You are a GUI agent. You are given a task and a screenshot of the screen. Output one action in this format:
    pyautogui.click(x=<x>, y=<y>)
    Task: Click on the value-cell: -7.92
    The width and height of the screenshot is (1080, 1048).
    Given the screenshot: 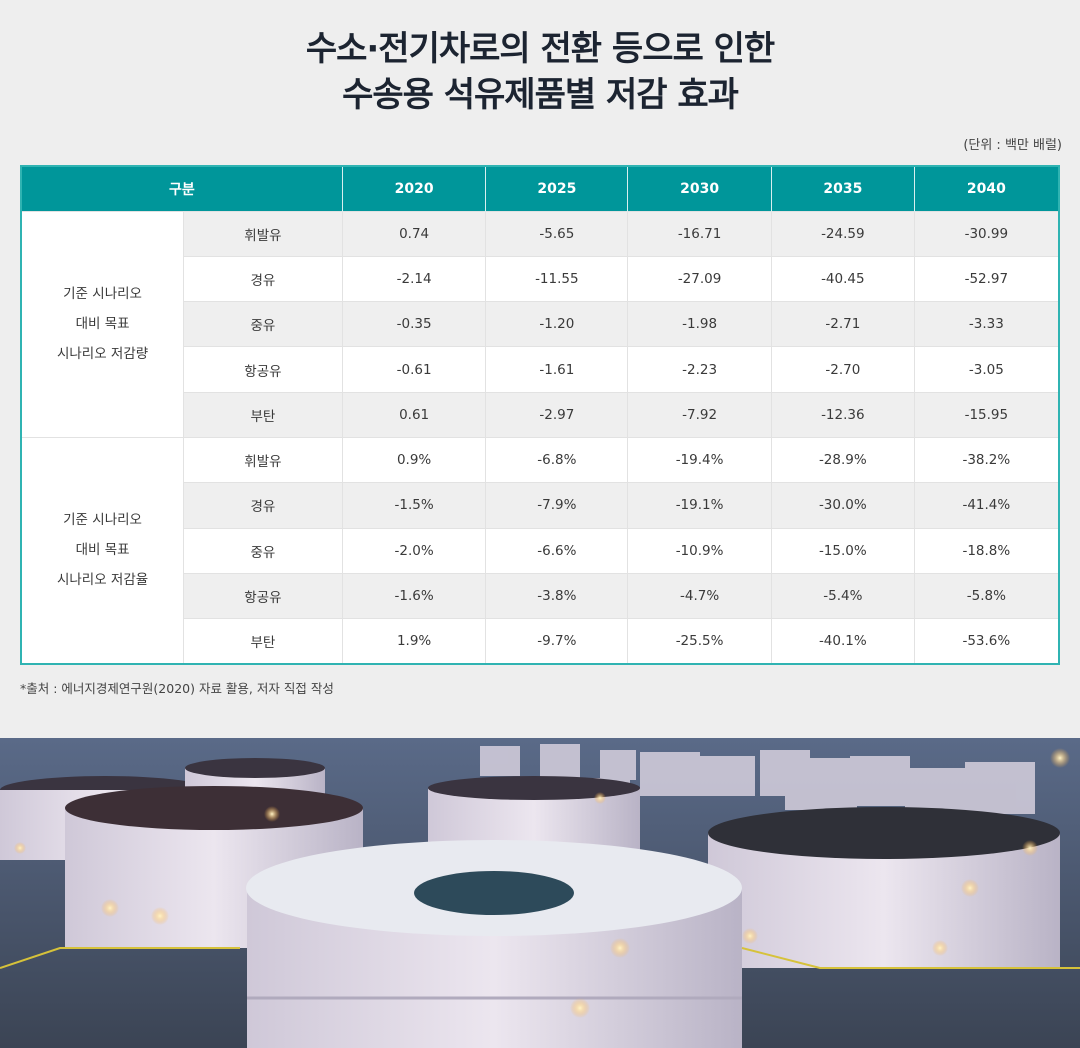 What is the action you would take?
    pyautogui.click(x=699, y=414)
    